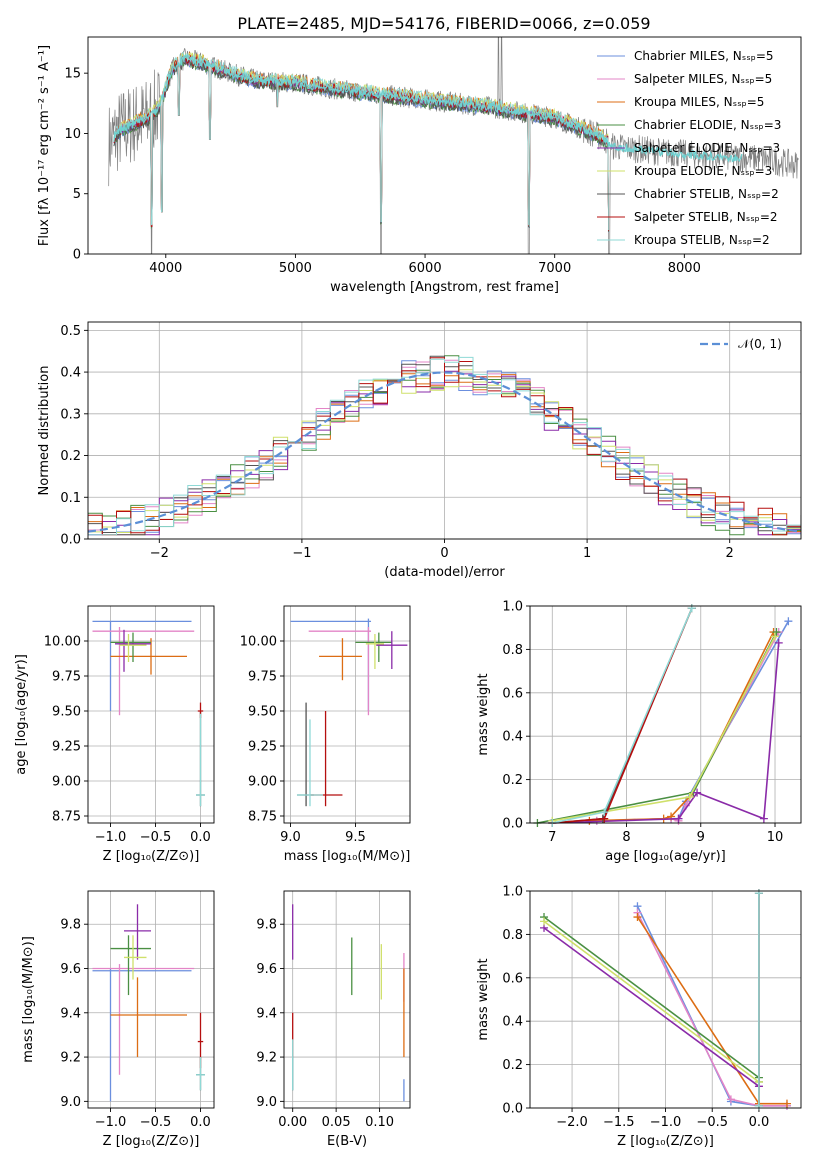 This screenshot has width=819, height=1170. I want to click on mass-weight-vs-Z-frame, so click(665, 999).